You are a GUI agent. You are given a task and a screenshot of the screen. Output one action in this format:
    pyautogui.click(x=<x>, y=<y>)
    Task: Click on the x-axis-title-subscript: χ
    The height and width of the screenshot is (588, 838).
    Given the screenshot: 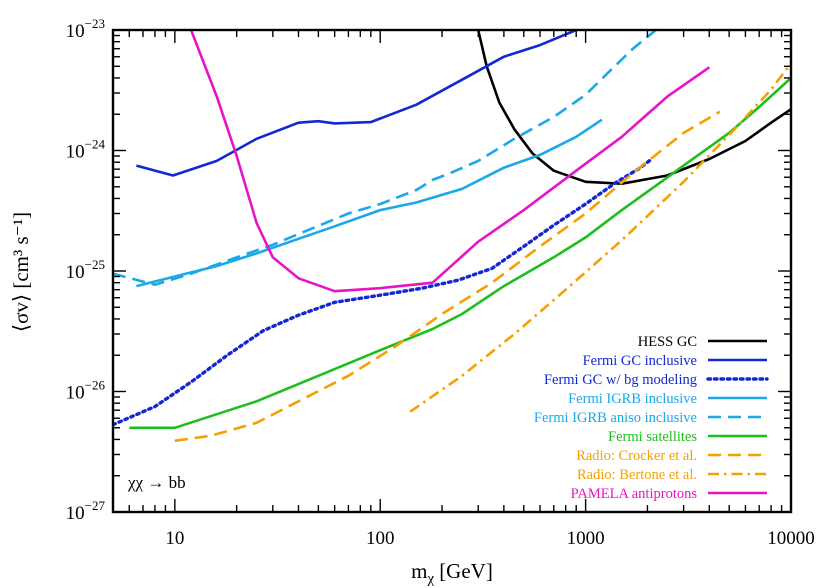 What is the action you would take?
    pyautogui.click(x=431, y=579)
    